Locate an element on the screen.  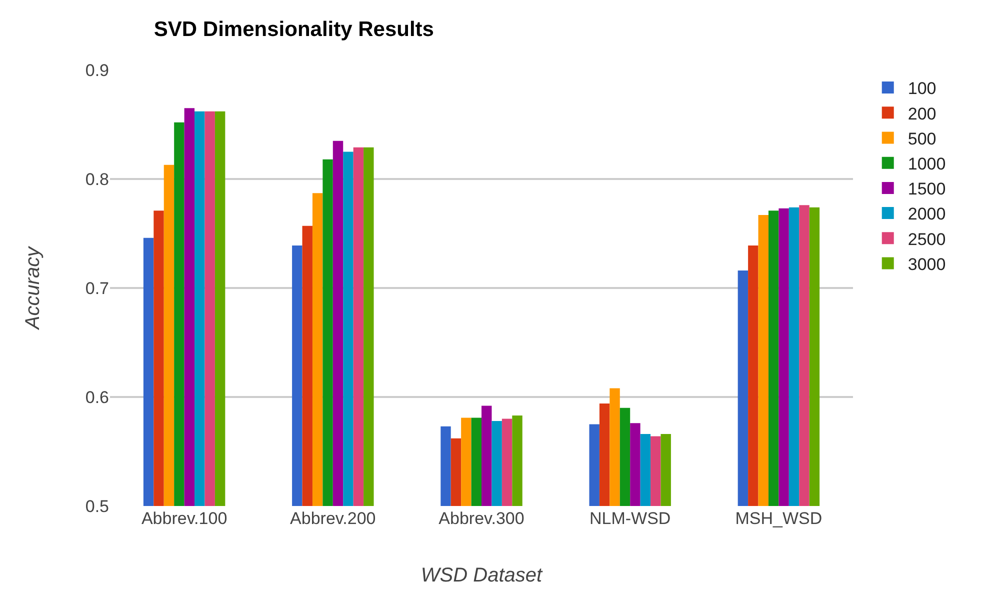
legend-label: 1500 is located at coordinates (927, 189).